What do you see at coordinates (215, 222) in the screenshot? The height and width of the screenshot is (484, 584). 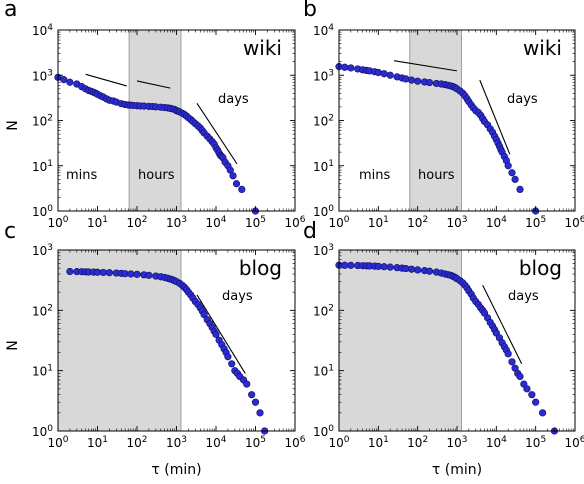 I see `x-tick-label: 104` at bounding box center [215, 222].